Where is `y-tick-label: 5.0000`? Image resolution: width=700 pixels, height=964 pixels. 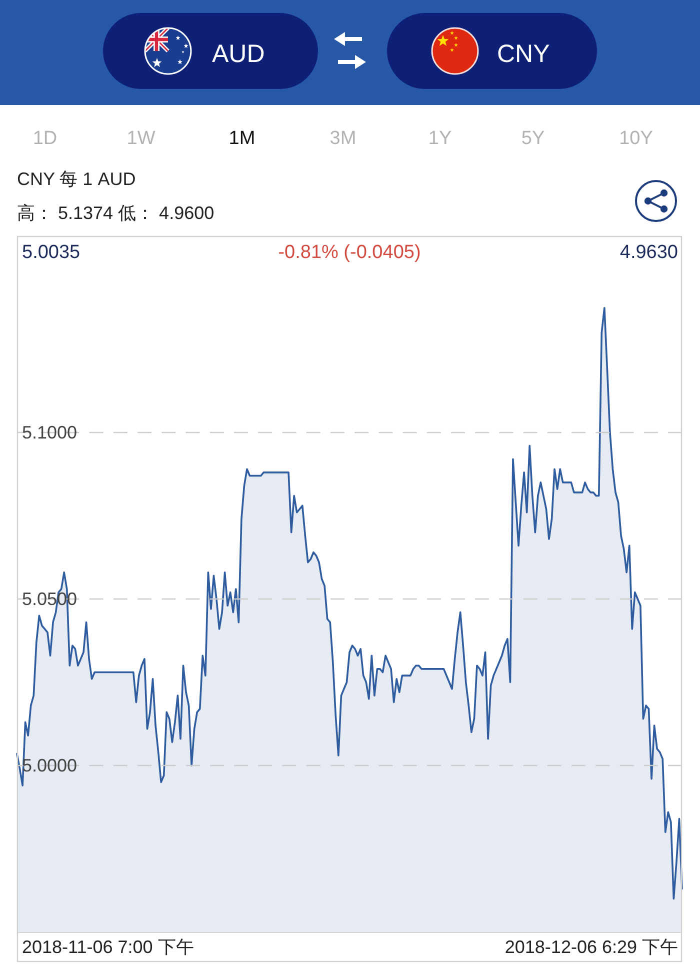 y-tick-label: 5.0000 is located at coordinates (50, 766).